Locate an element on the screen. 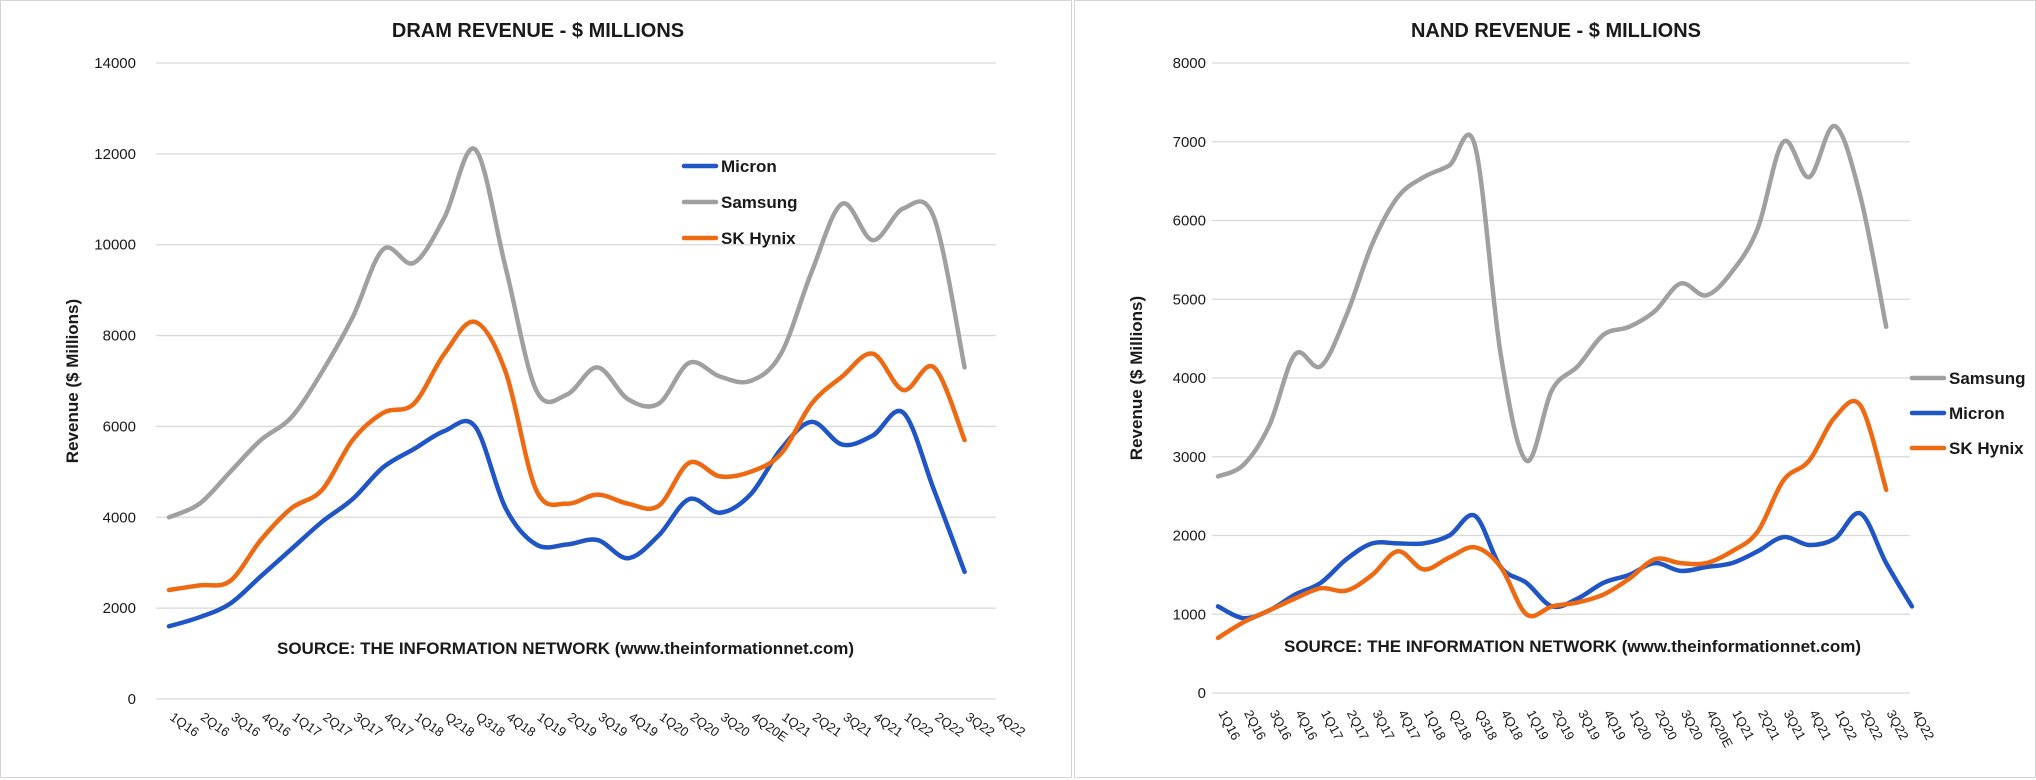  nand-x-tick-label: 4Q21 is located at coordinates (1820, 724).